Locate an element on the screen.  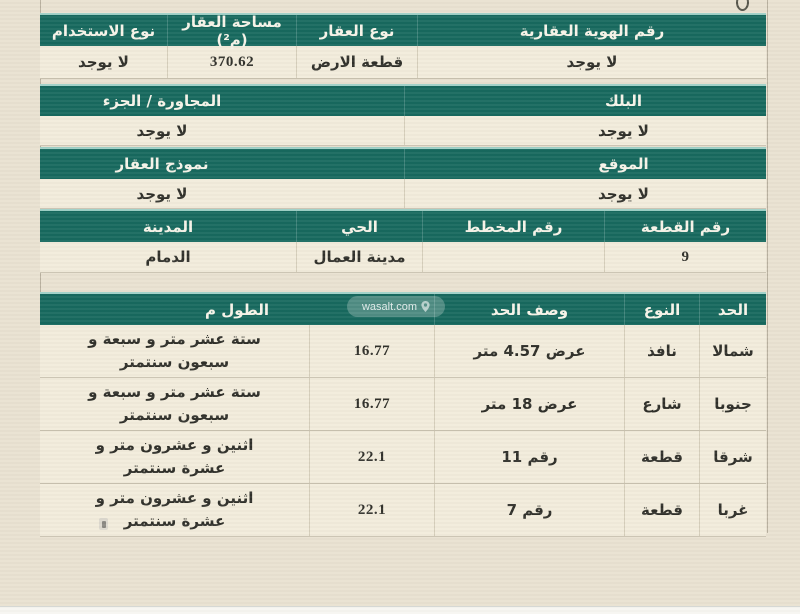
plot-value-row: 9 مدينة العمال الدمام is located at coordinates (403, 257).